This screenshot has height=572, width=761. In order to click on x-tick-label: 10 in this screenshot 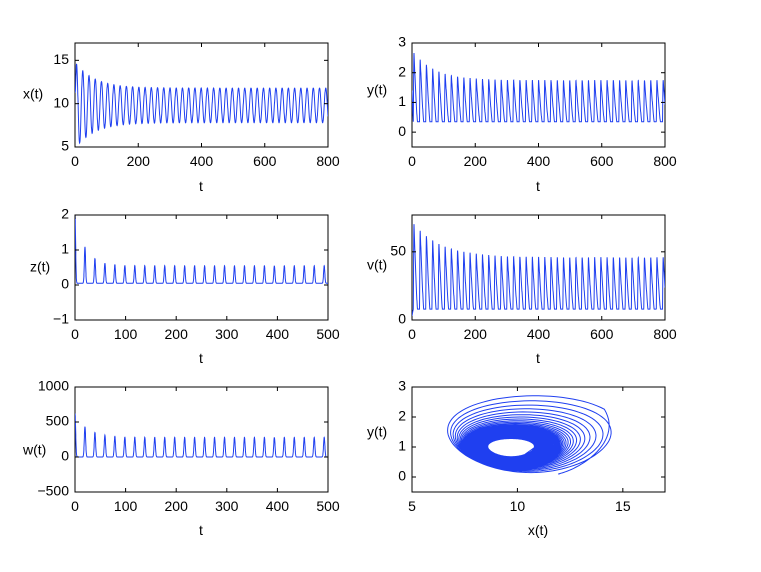, I will do `click(518, 506)`.